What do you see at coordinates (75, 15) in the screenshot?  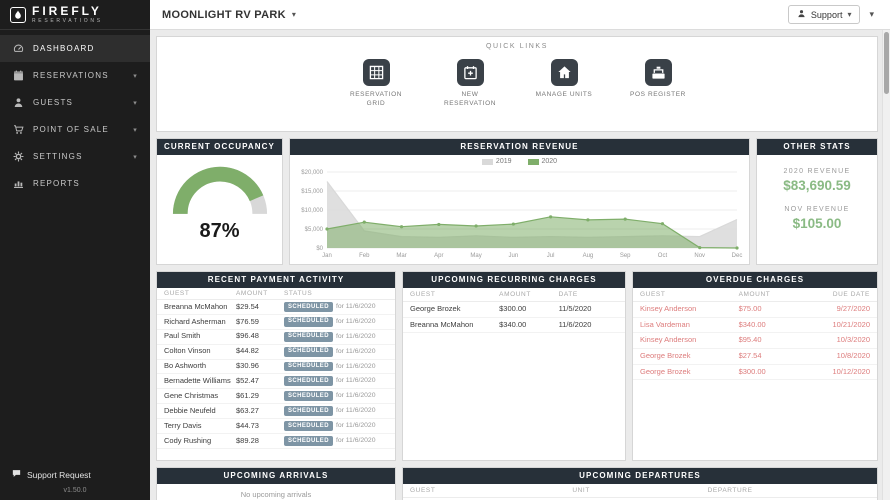 I see `firefly-logo: FIREFLY RESERVATIONS` at bounding box center [75, 15].